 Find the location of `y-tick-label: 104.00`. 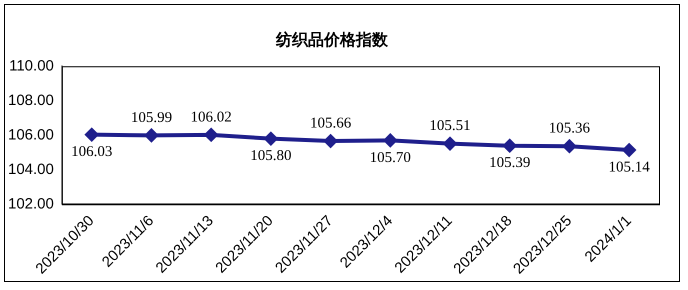

y-tick-label: 104.00 is located at coordinates (31, 169).